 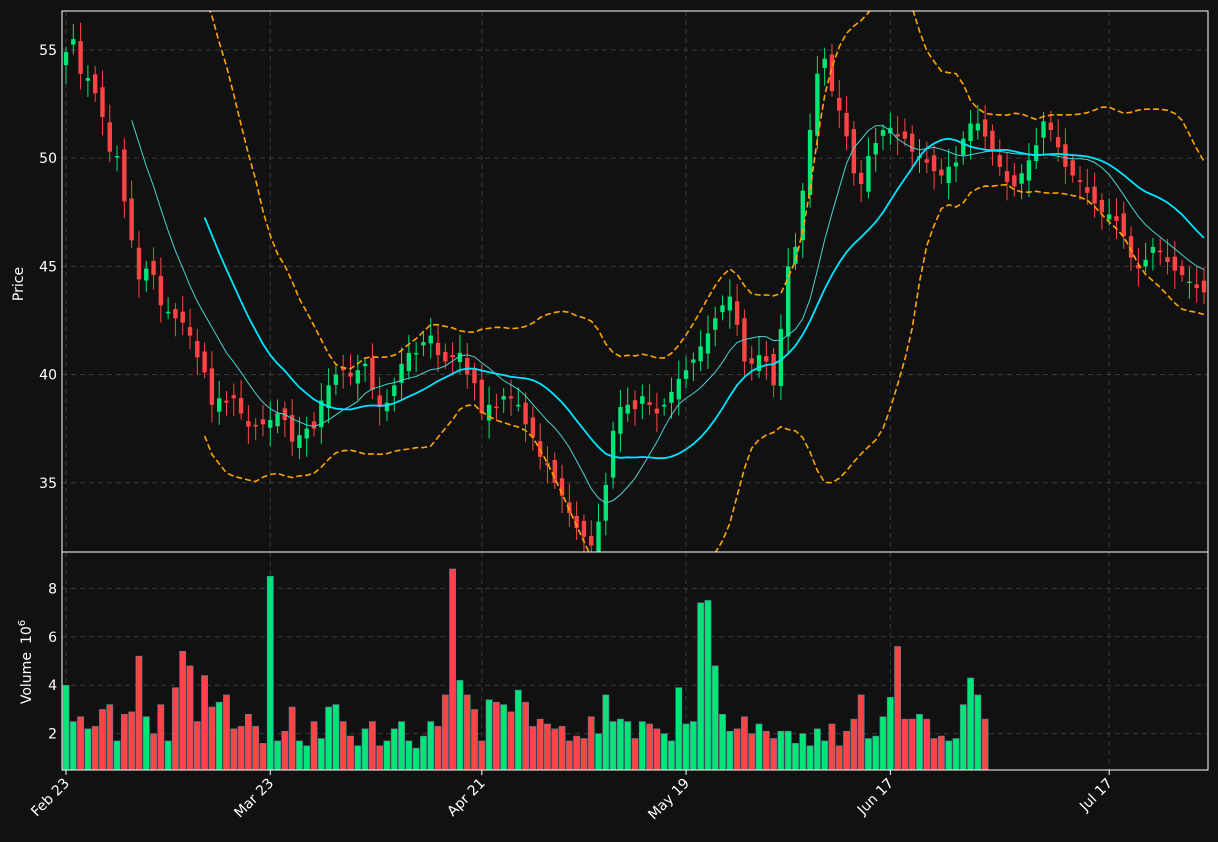 What do you see at coordinates (466, 798) in the screenshot?
I see `x-tick-label: Apr 21` at bounding box center [466, 798].